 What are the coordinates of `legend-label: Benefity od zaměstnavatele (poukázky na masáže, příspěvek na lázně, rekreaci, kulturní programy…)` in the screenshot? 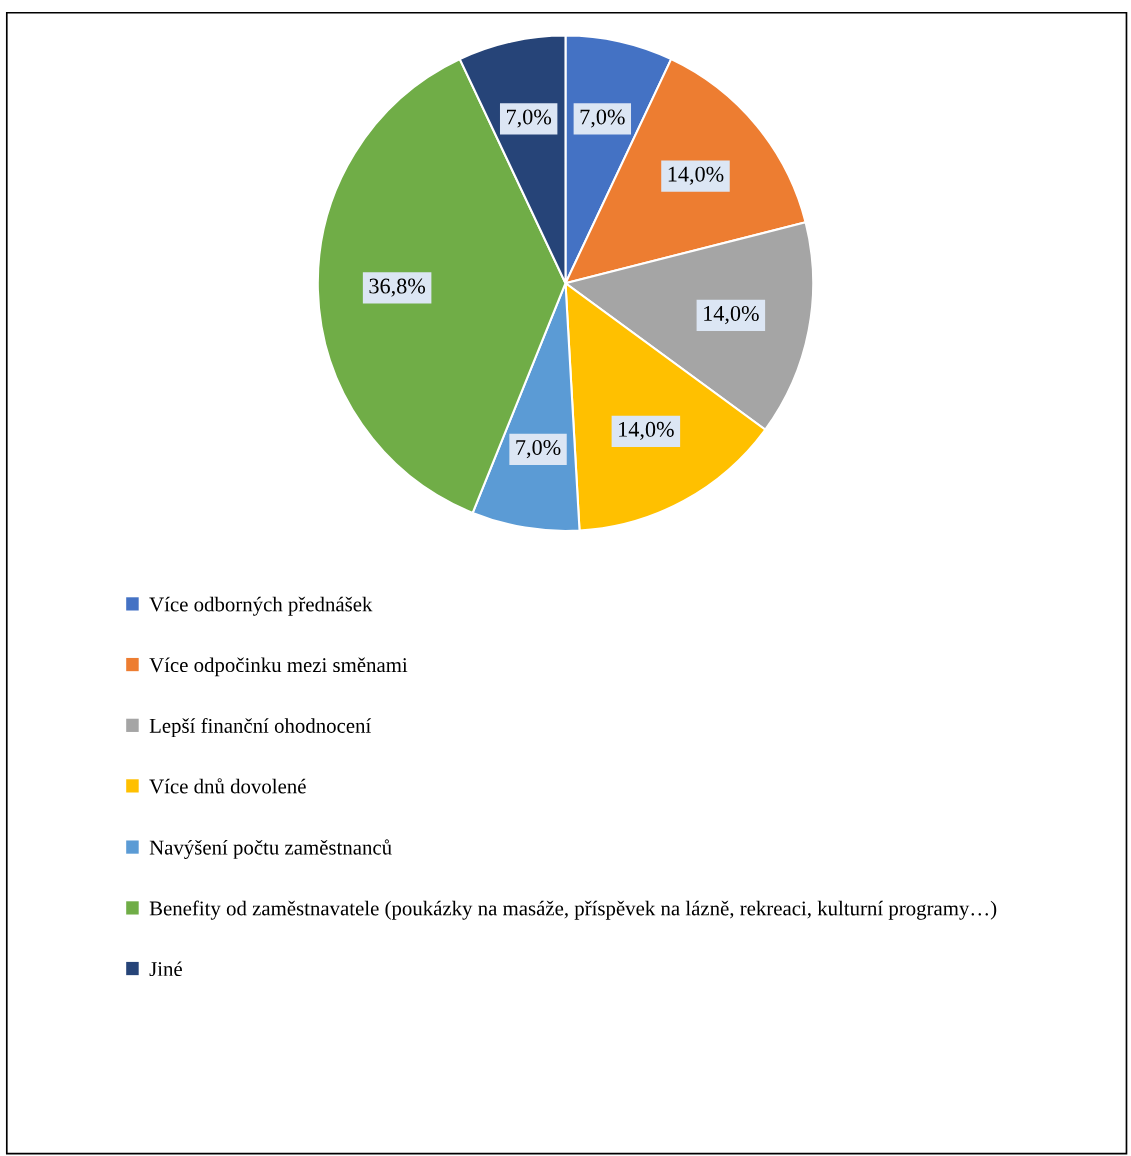 It's located at (573, 910).